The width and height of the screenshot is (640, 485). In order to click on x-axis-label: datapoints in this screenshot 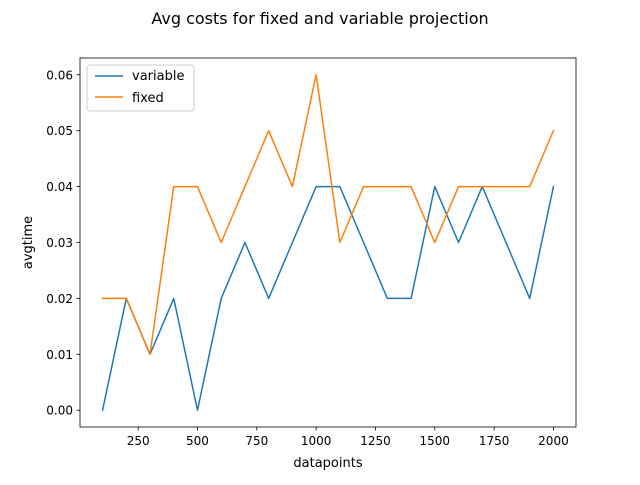, I will do `click(327, 463)`.